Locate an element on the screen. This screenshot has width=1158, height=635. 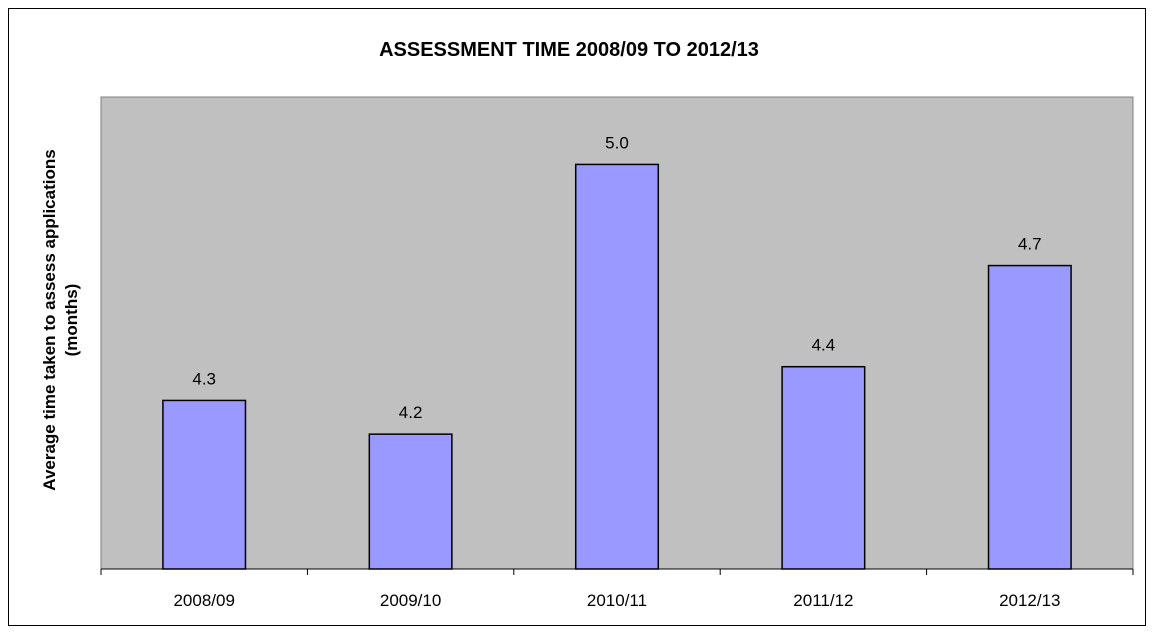
x-tick-label: 2010/11 is located at coordinates (617, 600).